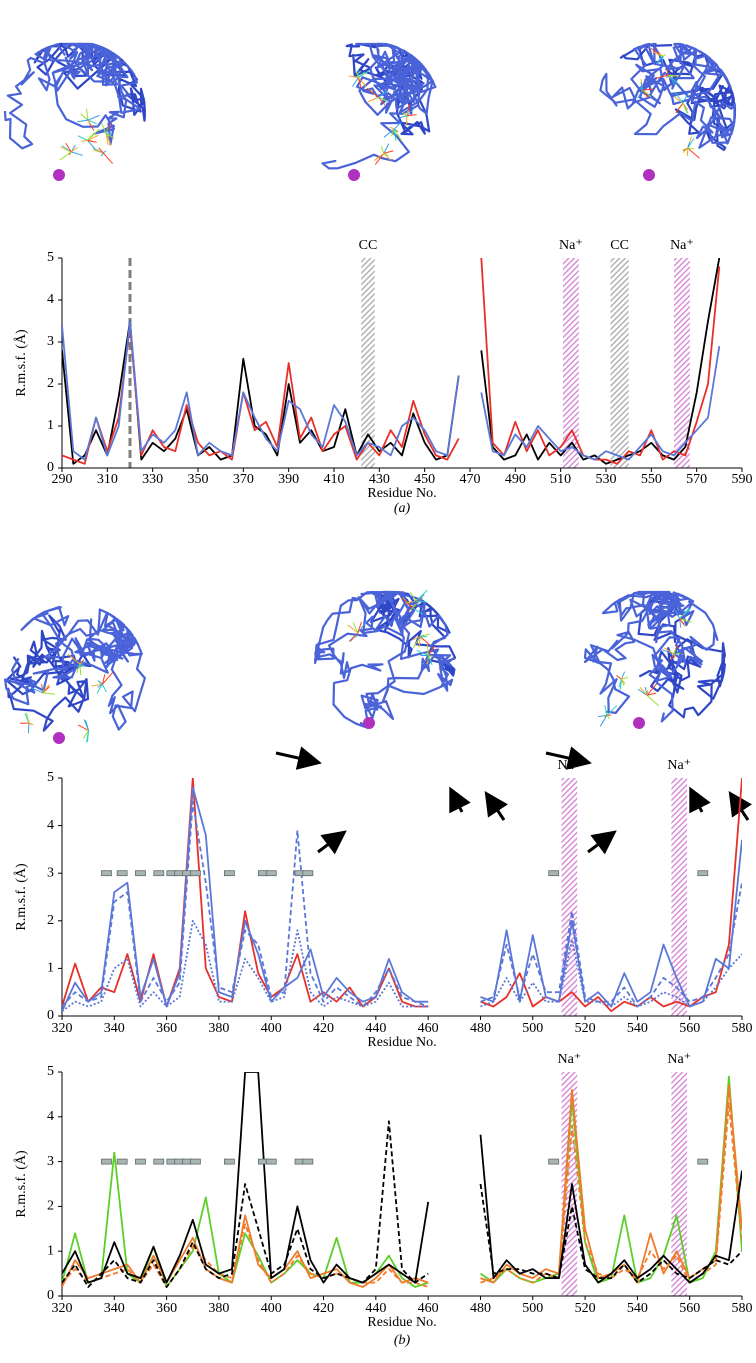 Image resolution: width=756 pixels, height=1363 pixels. What do you see at coordinates (696, 479) in the screenshot?
I see `x-tick-label: 570` at bounding box center [696, 479].